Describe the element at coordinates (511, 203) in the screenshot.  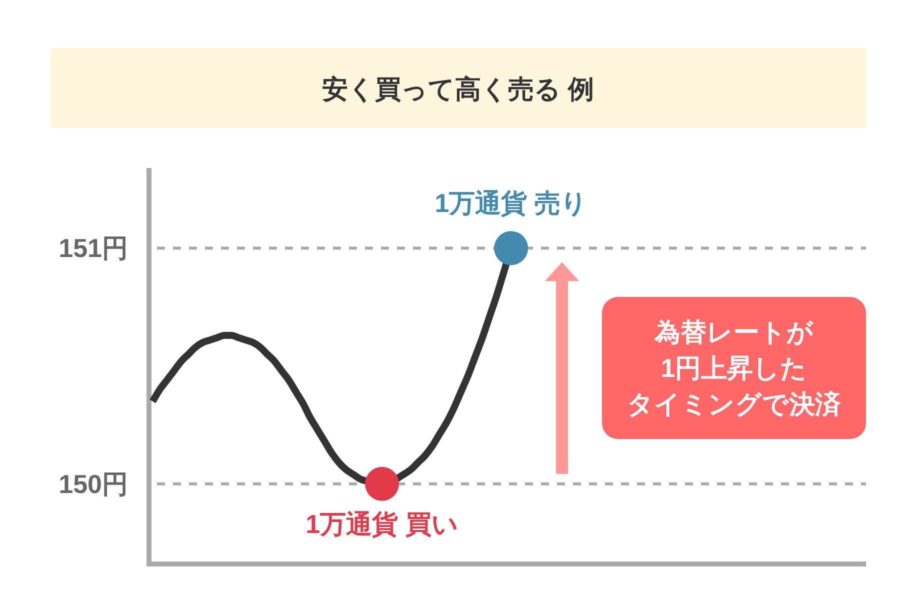
I see `series-label: 1万通貨 売り` at that location.